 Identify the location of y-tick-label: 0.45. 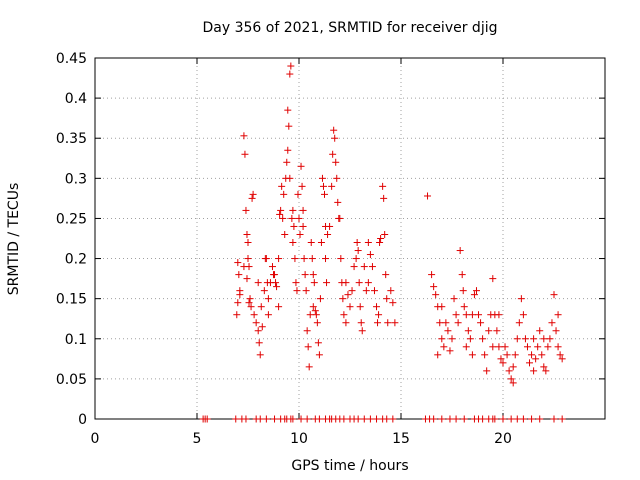
(71, 59).